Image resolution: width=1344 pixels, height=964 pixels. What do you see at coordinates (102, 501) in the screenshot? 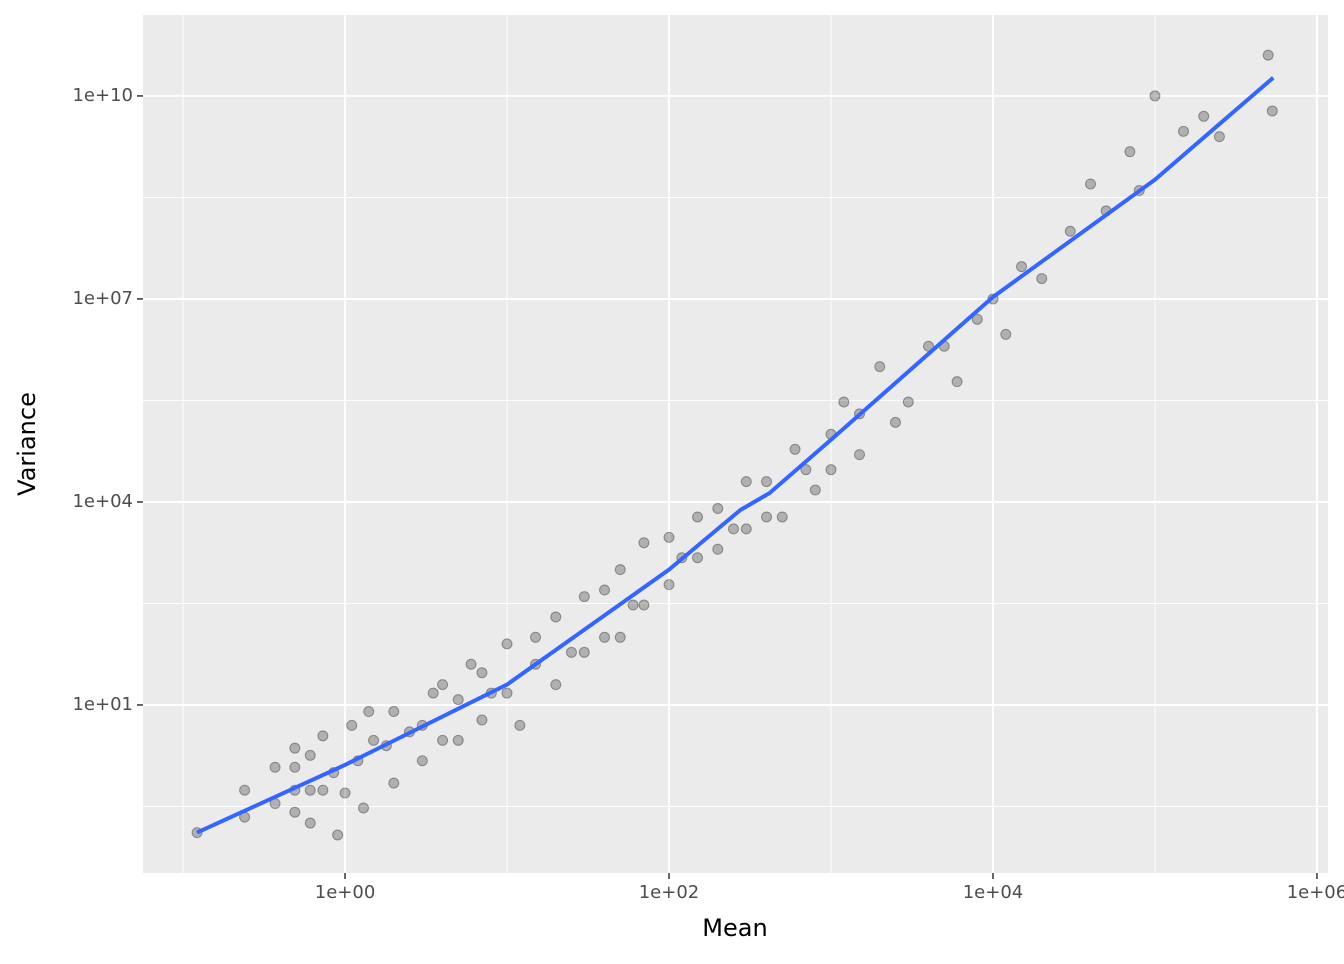
I see `y-tick-label: 1e+04` at bounding box center [102, 501].